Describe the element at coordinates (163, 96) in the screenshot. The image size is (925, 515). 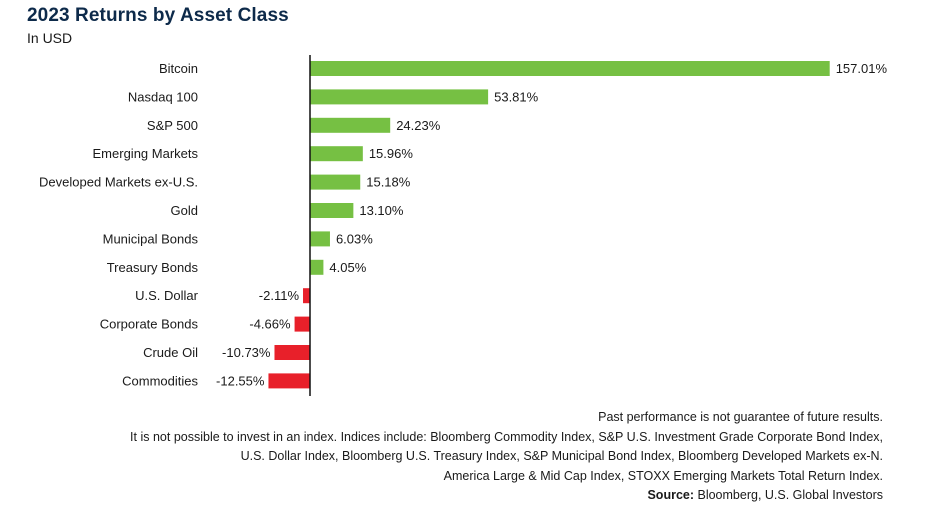
I see `category-label-nasdaq-100: Nasdaq 100` at that location.